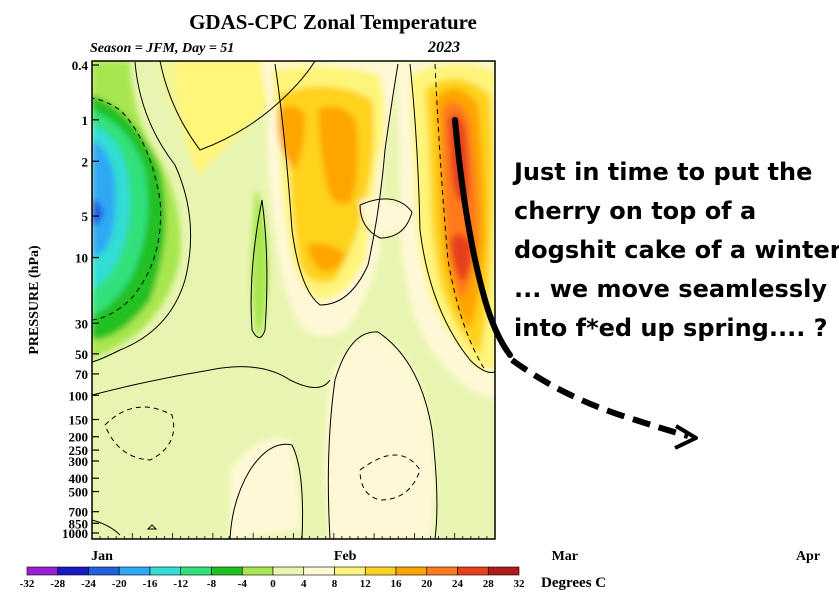  Describe the element at coordinates (671, 328) in the screenshot. I see `annotation-line-5: into f*ed up spring.... ?` at that location.